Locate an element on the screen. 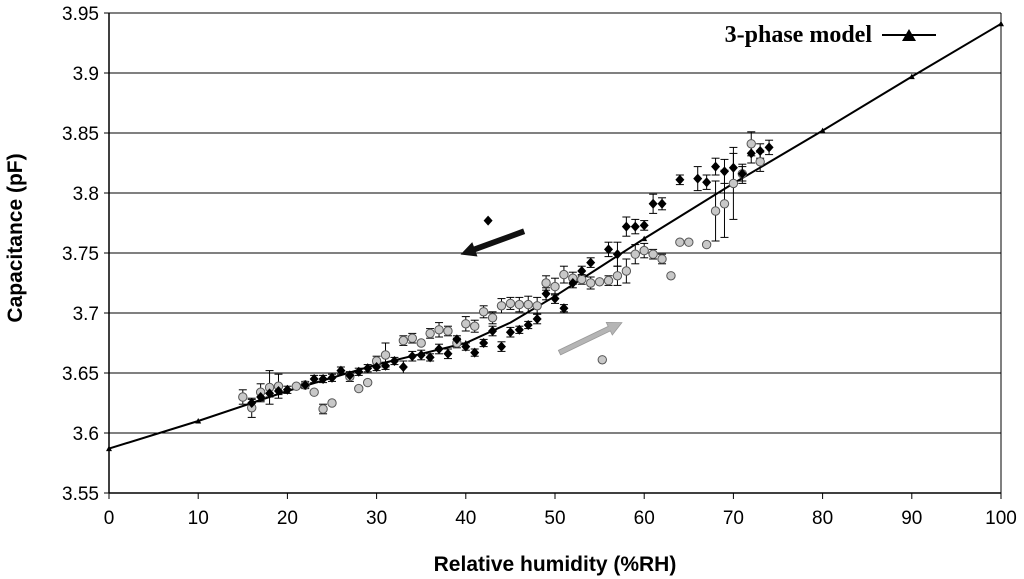 Image resolution: width=1024 pixels, height=579 pixels. y-tick-label: 3.7 is located at coordinates (86, 314).